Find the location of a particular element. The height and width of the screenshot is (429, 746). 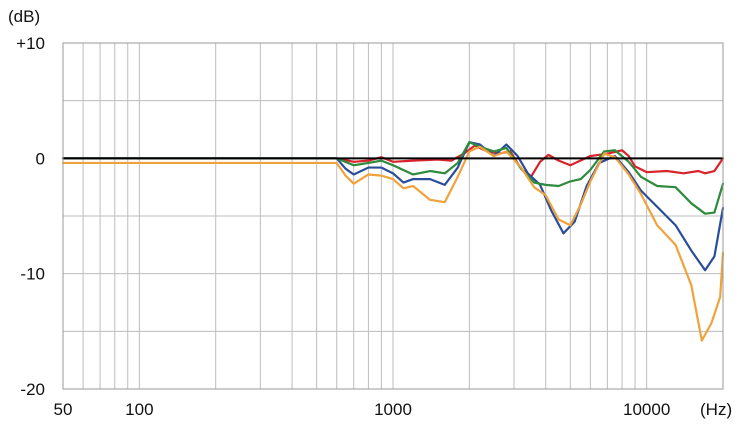

y-tick-label: -10 is located at coordinates (32, 274).